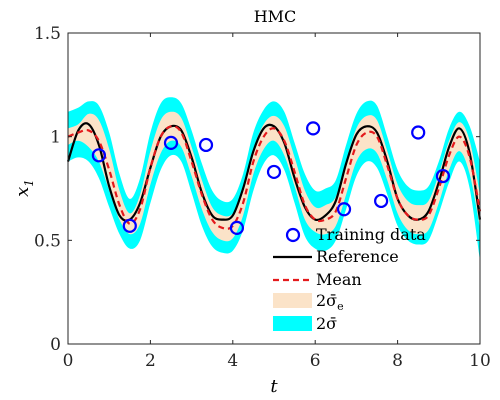  Describe the element at coordinates (55, 138) in the screenshot. I see `y-tick-label: 1` at that location.